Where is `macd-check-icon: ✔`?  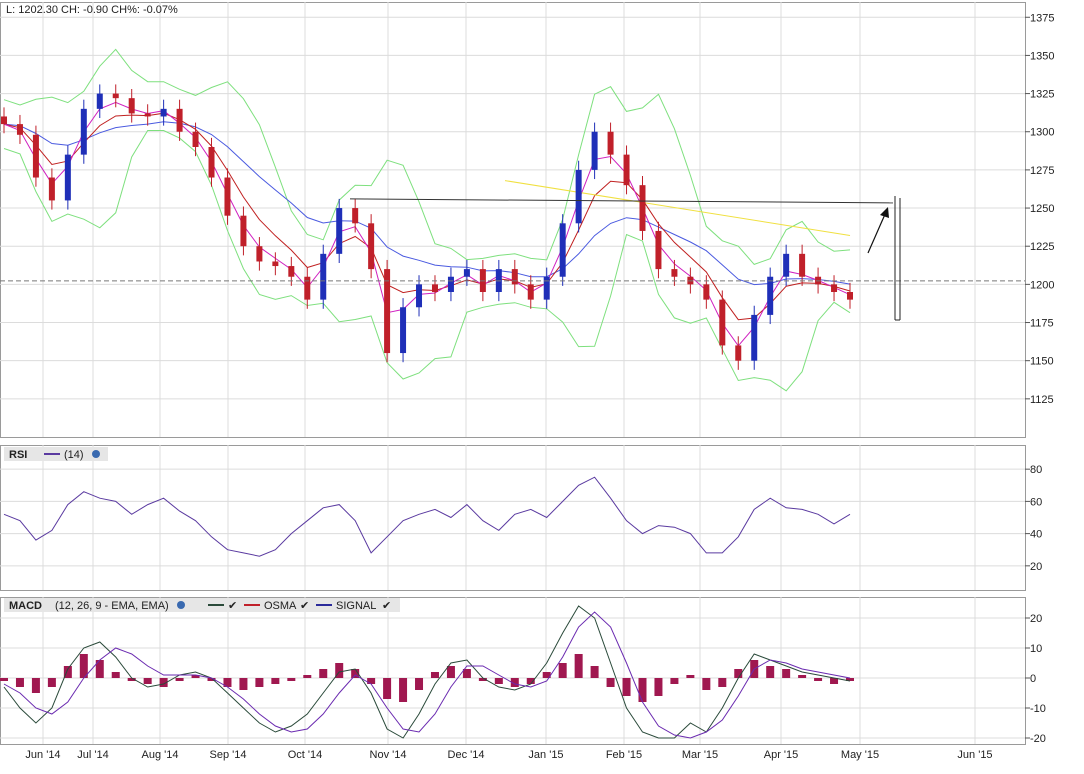
macd-check-icon: ✔ is located at coordinates (232, 606).